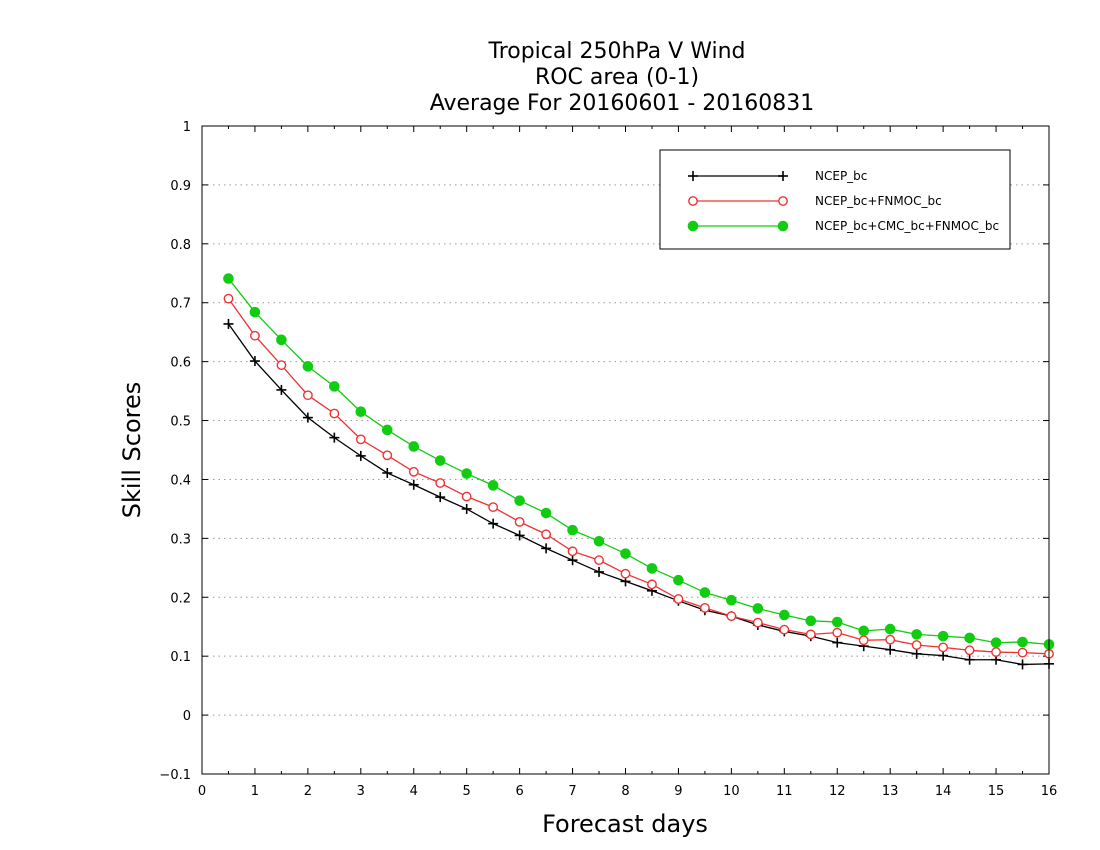 Image resolution: width=1100 pixels, height=850 pixels. Describe the element at coordinates (180, 304) in the screenshot. I see `y-tick-label: 0.7` at that location.